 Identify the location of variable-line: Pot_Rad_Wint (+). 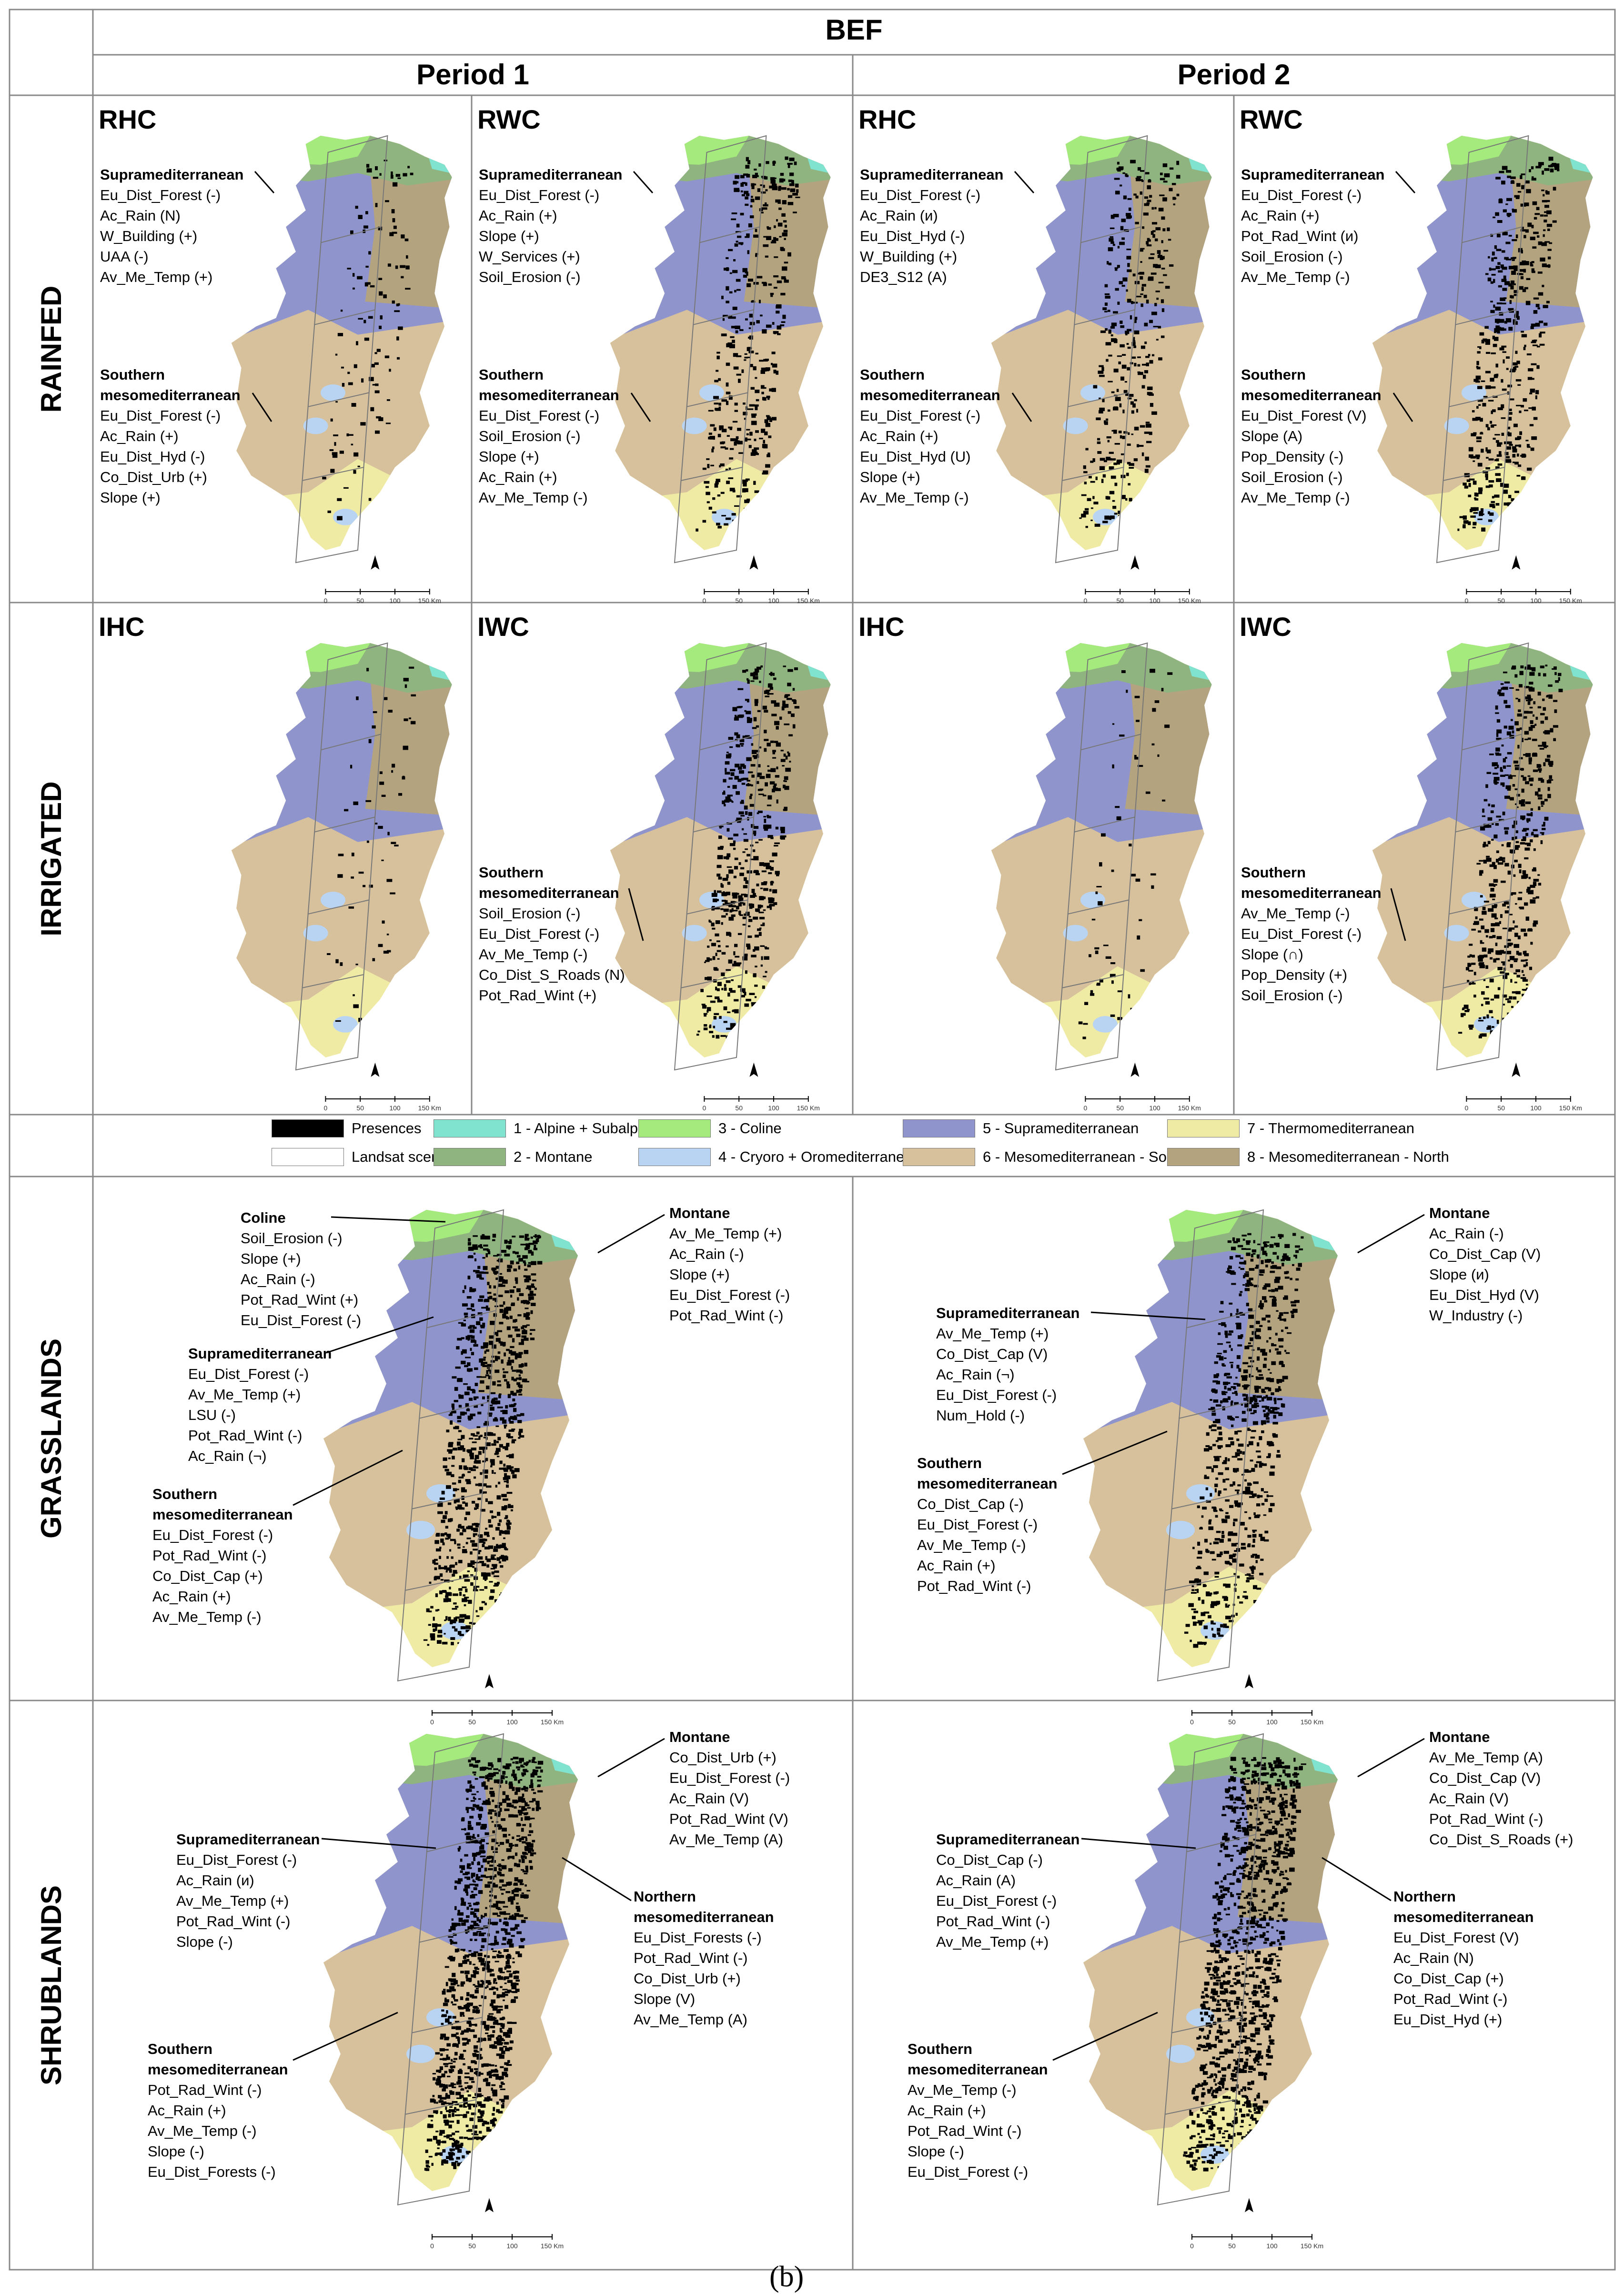
(301, 1299).